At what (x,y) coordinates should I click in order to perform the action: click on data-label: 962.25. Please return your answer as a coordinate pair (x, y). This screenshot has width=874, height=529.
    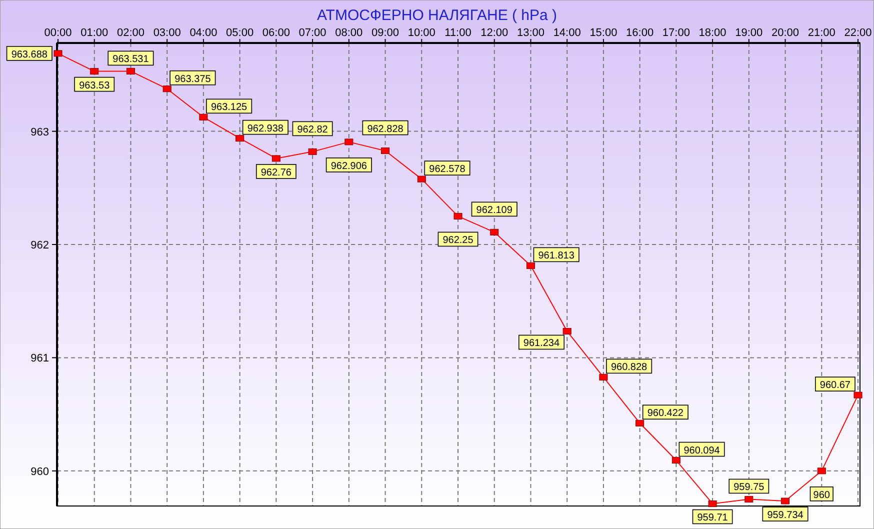
    Looking at the image, I should click on (458, 240).